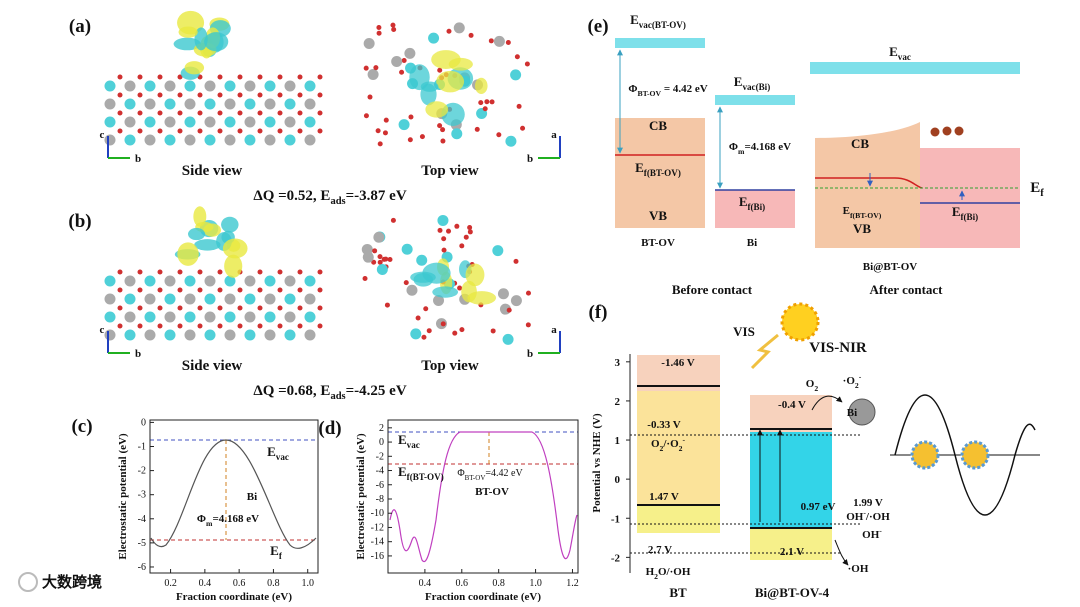  What do you see at coordinates (462, 583) in the screenshot?
I see `x-tick-label: 0.6` at bounding box center [462, 583].